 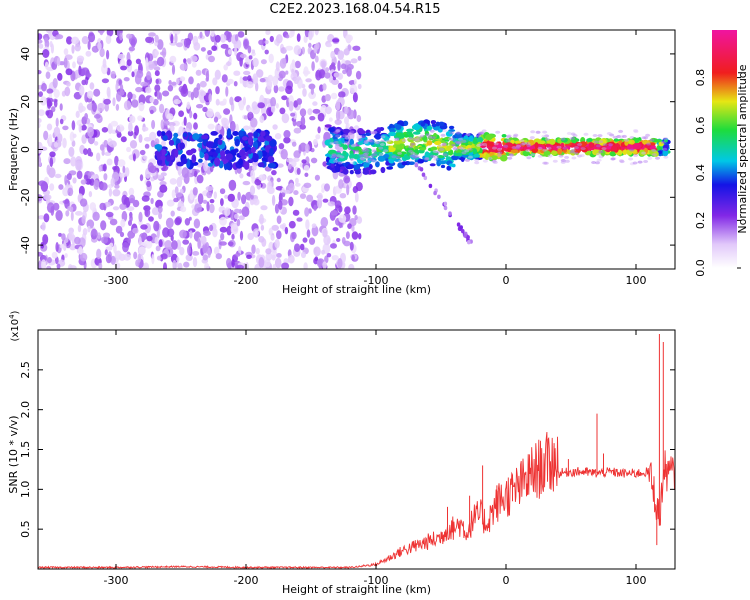 What do you see at coordinates (14, 325) in the screenshot?
I see `y-multiplier-label: (x104)` at bounding box center [14, 325].